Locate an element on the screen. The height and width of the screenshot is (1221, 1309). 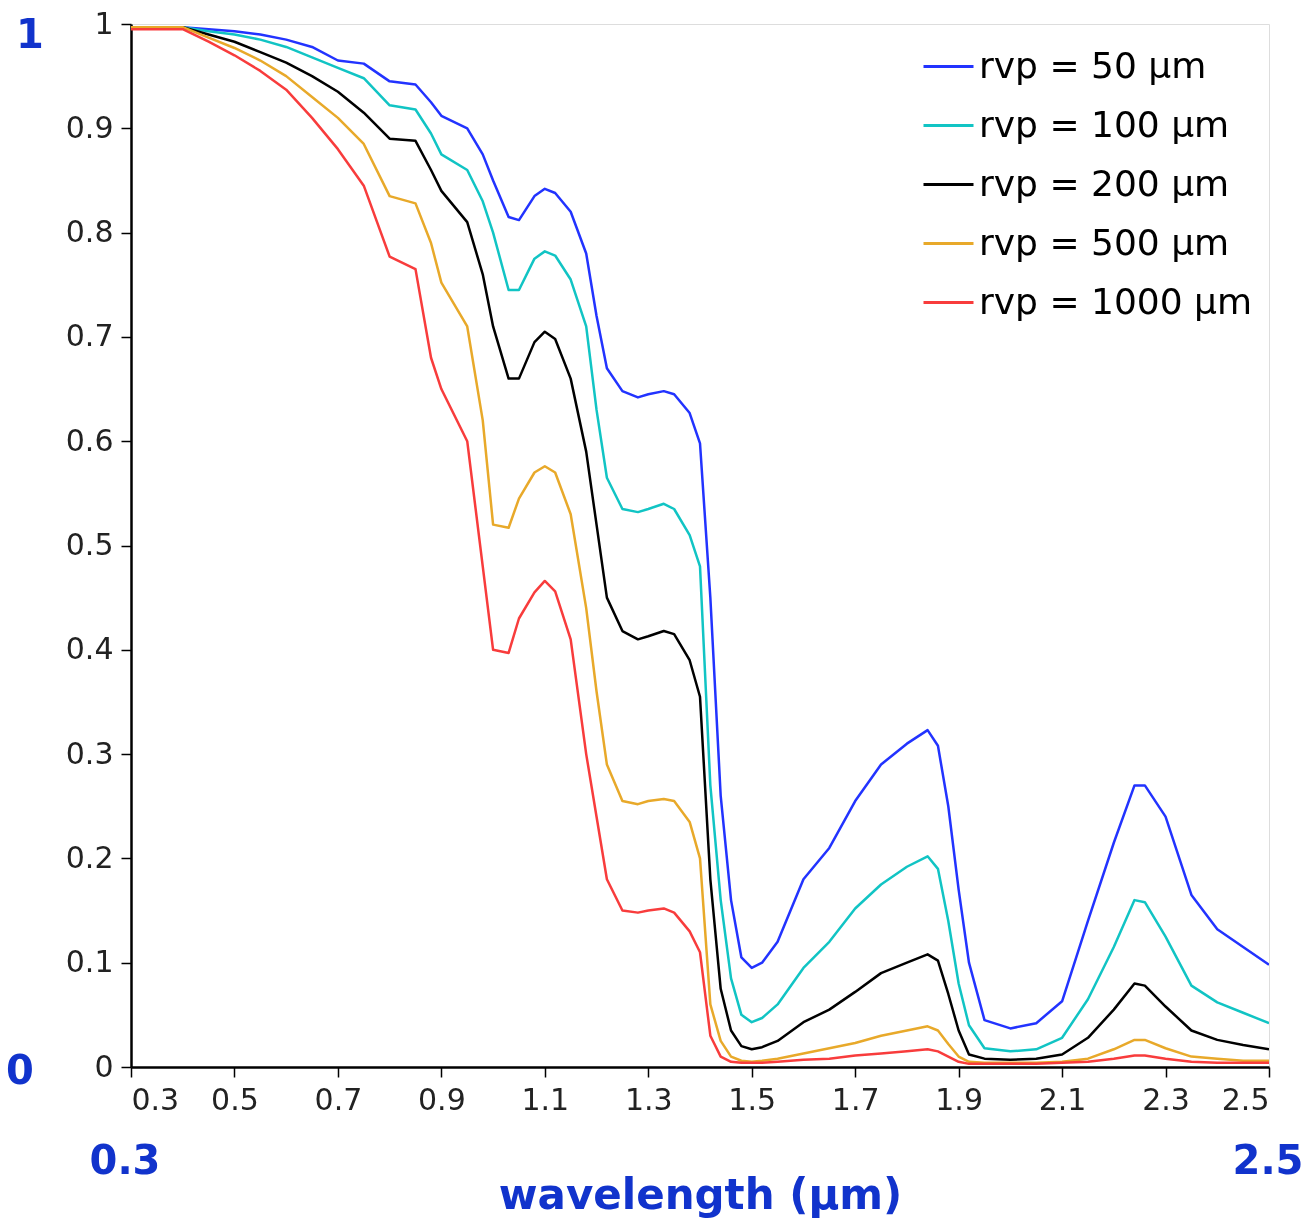
legend-label: rvp = 200 μm is located at coordinates (1104, 183).